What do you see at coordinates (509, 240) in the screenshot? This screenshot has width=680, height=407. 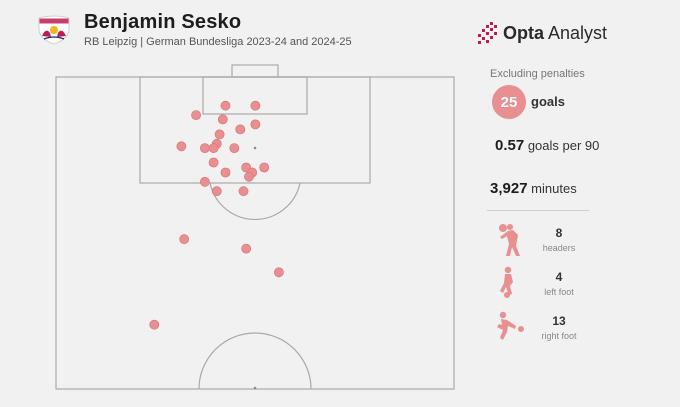 I see `header-icon` at bounding box center [509, 240].